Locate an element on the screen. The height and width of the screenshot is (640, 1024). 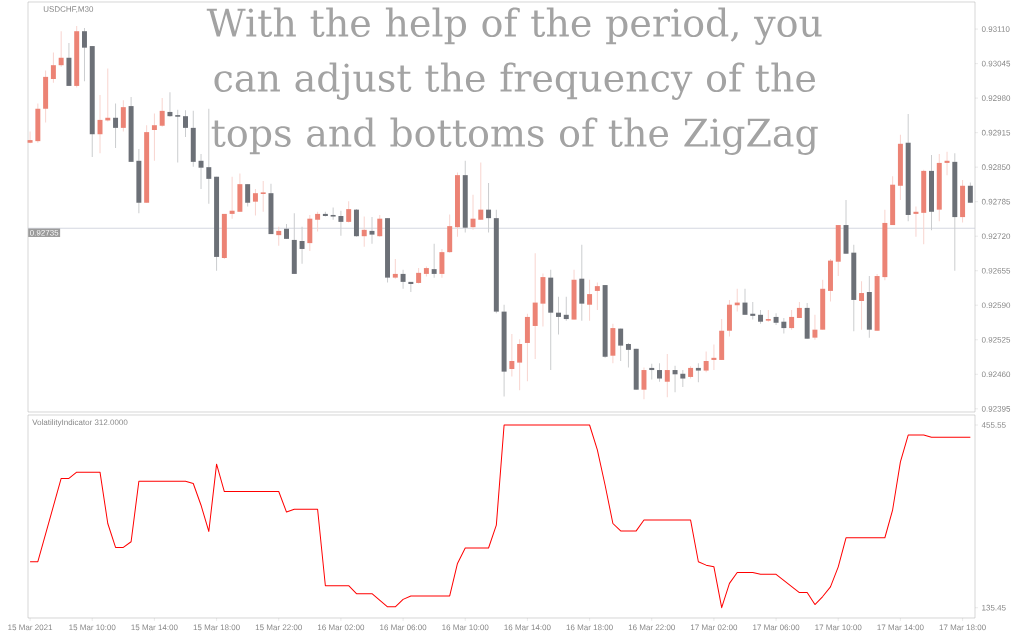
y-tick-label: 0.92850 is located at coordinates (996, 167).